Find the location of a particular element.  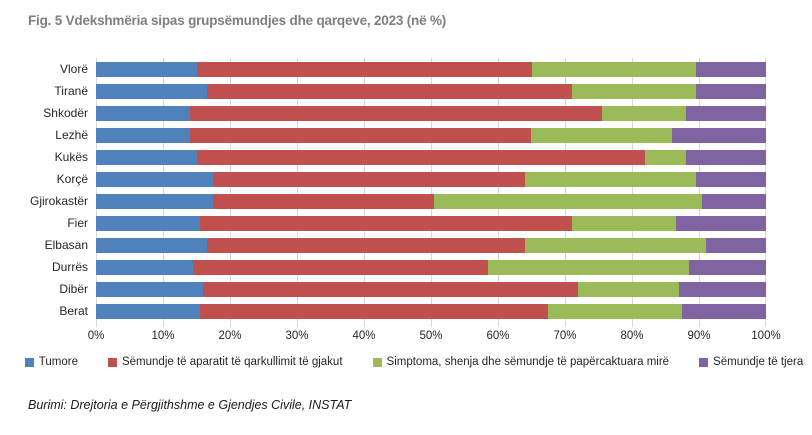

x-tick-label: 60% is located at coordinates (498, 336).